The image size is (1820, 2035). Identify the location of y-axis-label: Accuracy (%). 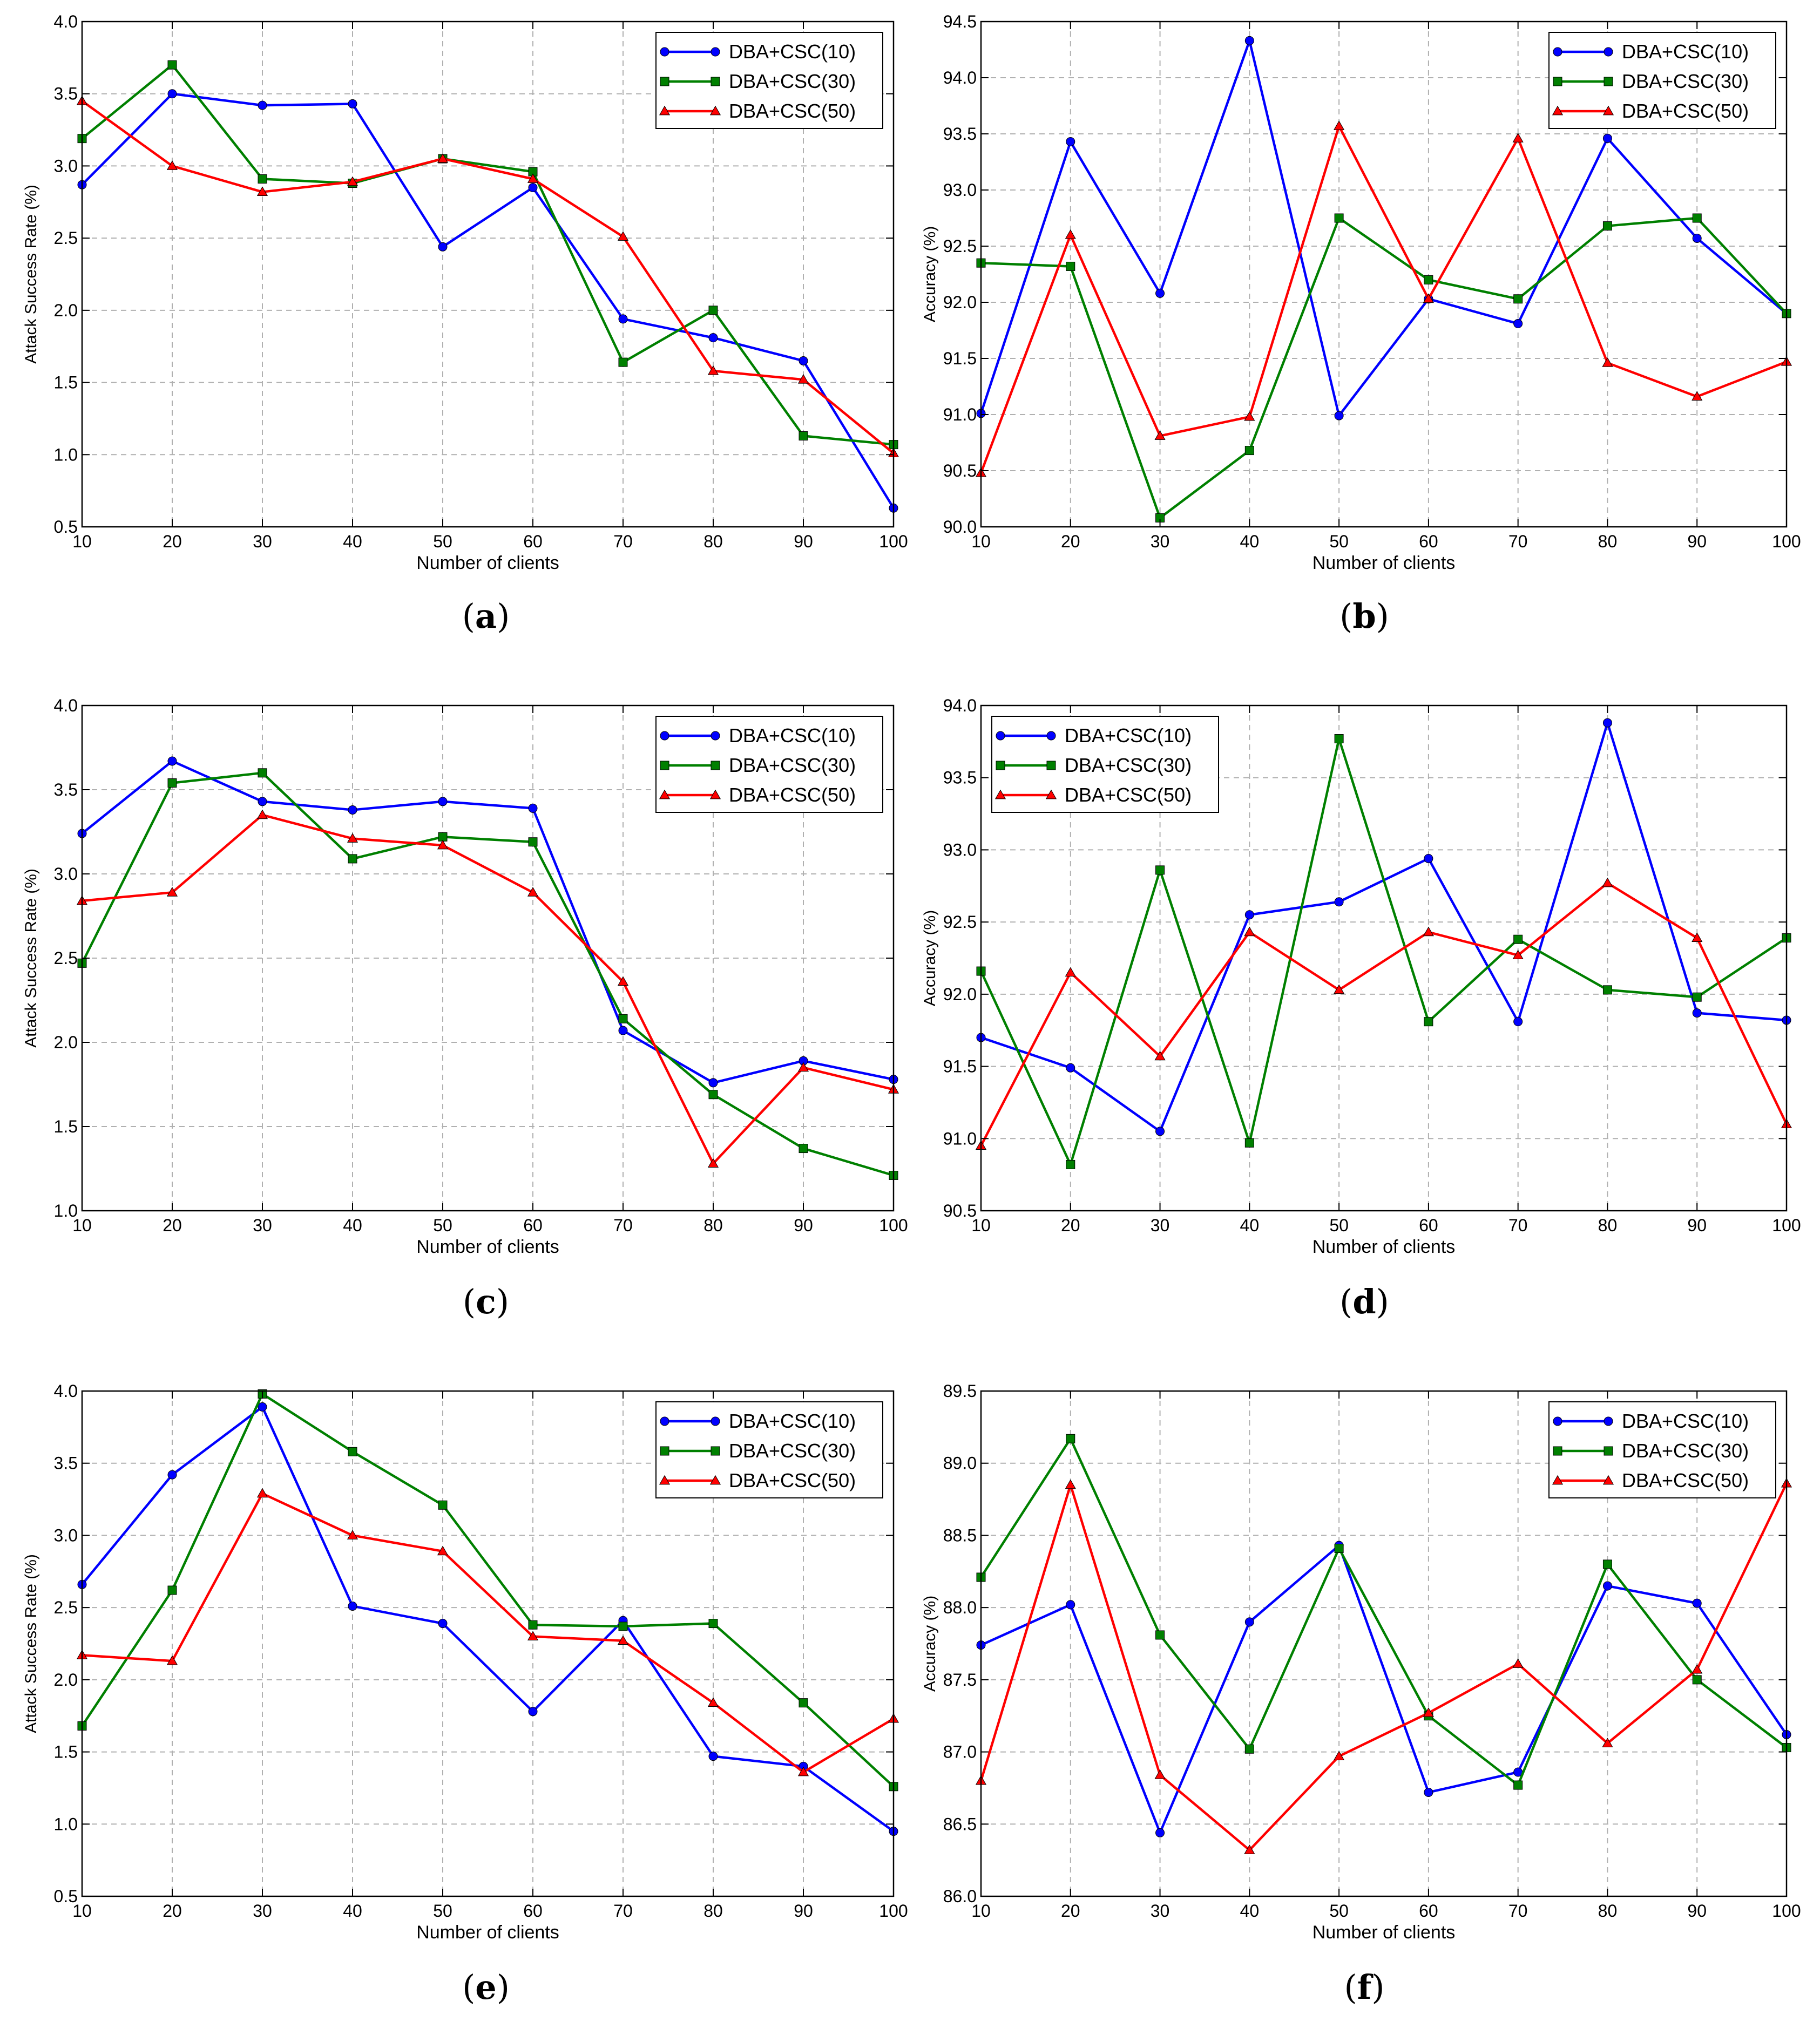
(930, 1644).